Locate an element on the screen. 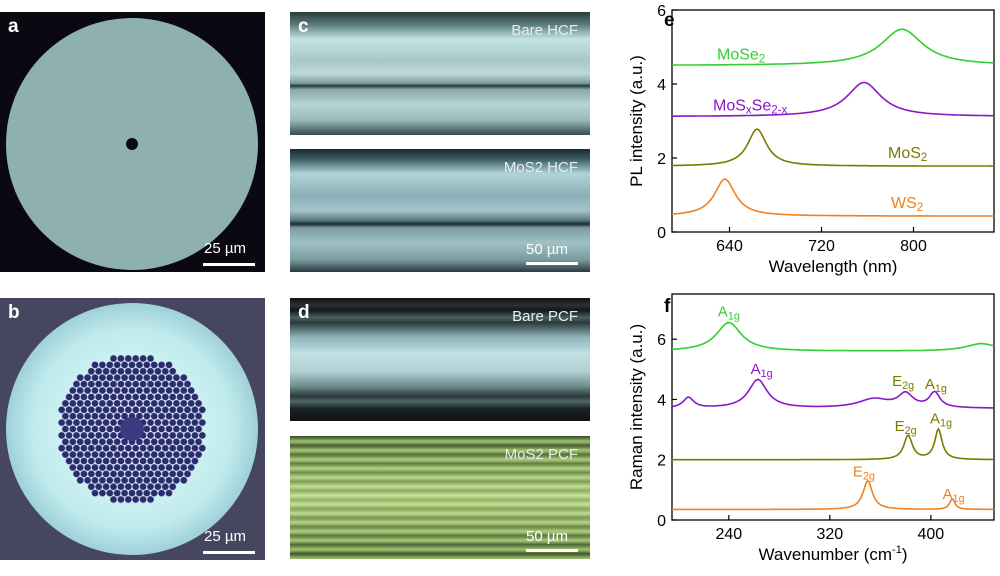  pcf-cross-section-image is located at coordinates (132, 429).